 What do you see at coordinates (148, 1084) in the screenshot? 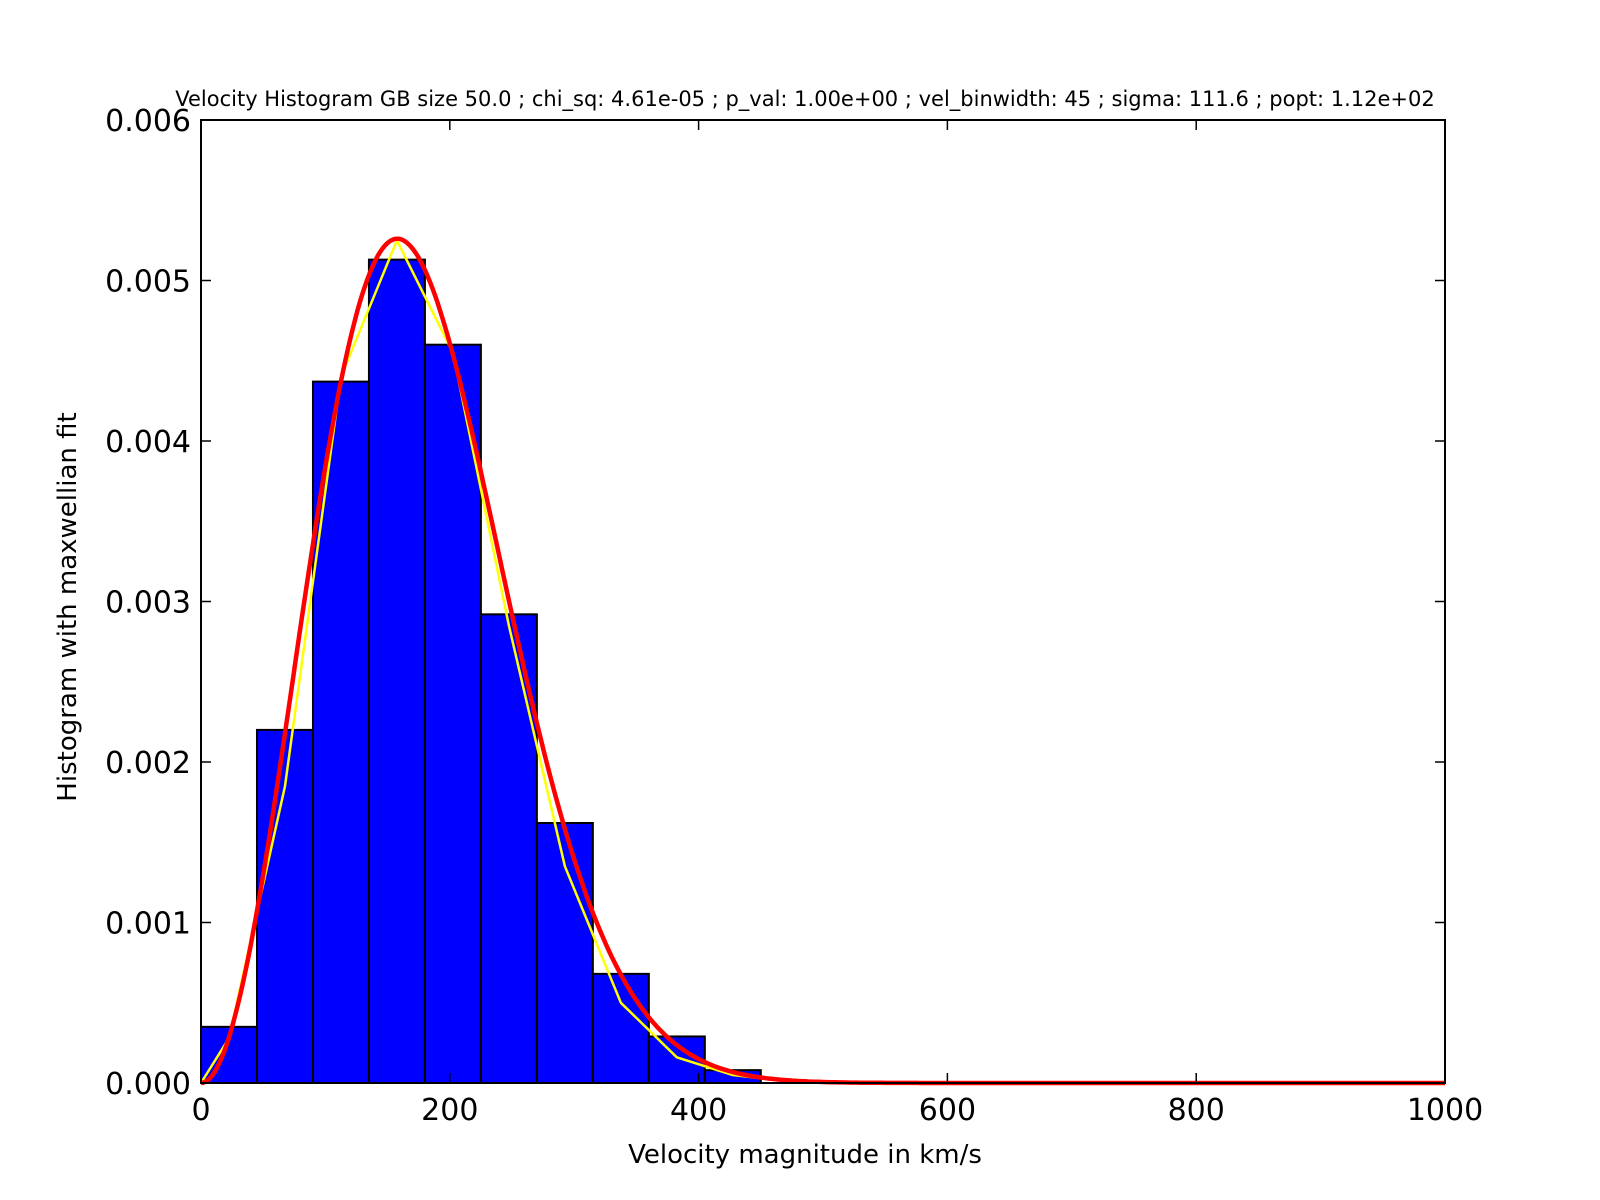
I see `y-tick-label: 0.000` at bounding box center [148, 1084].